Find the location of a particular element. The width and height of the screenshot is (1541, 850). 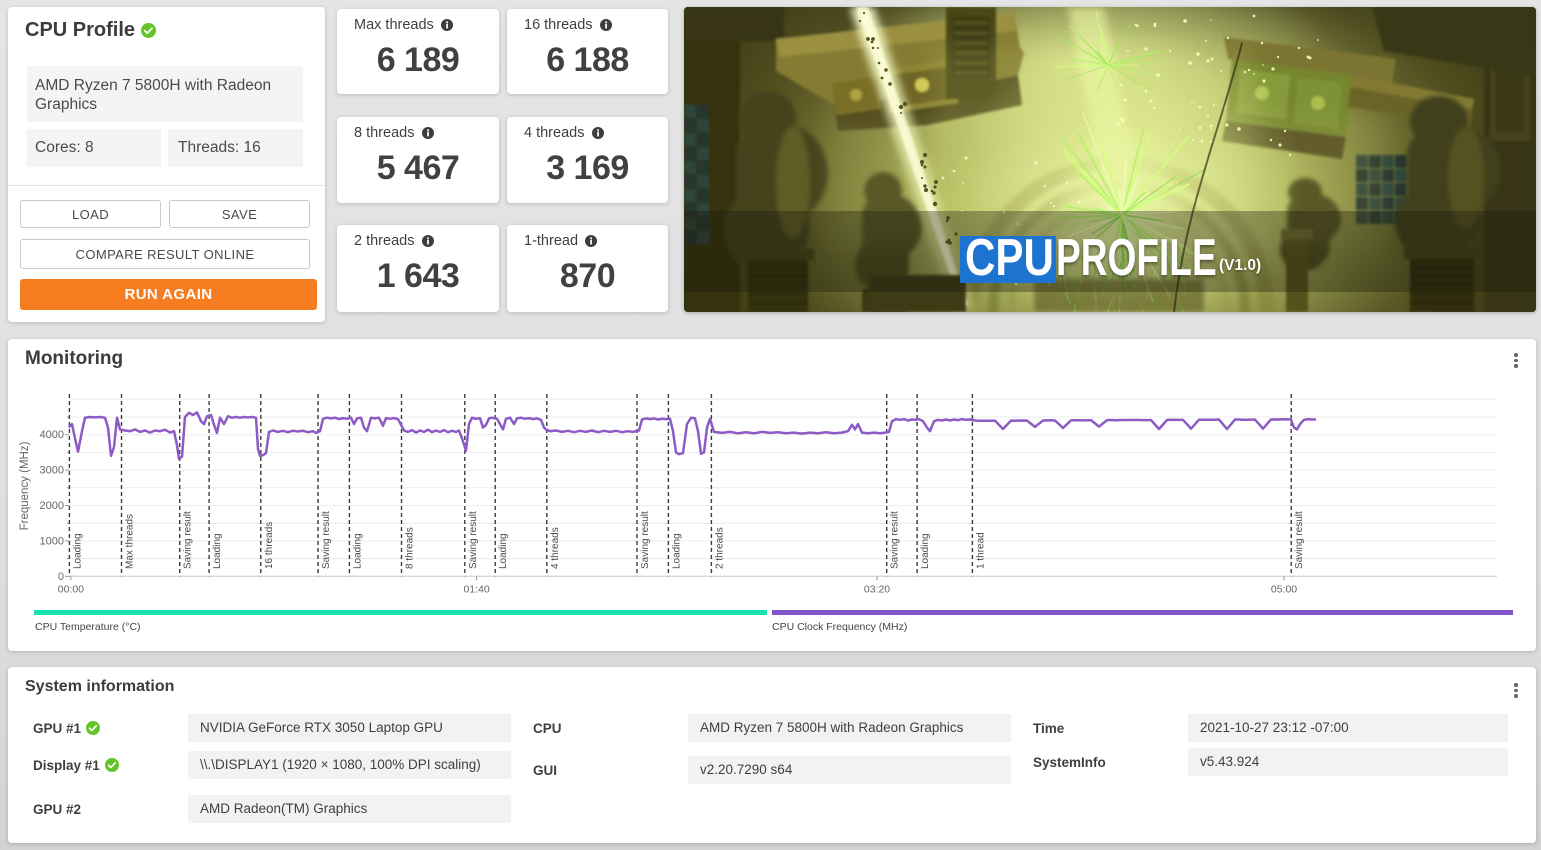

svg-text: 8 threads is located at coordinates (410, 548).